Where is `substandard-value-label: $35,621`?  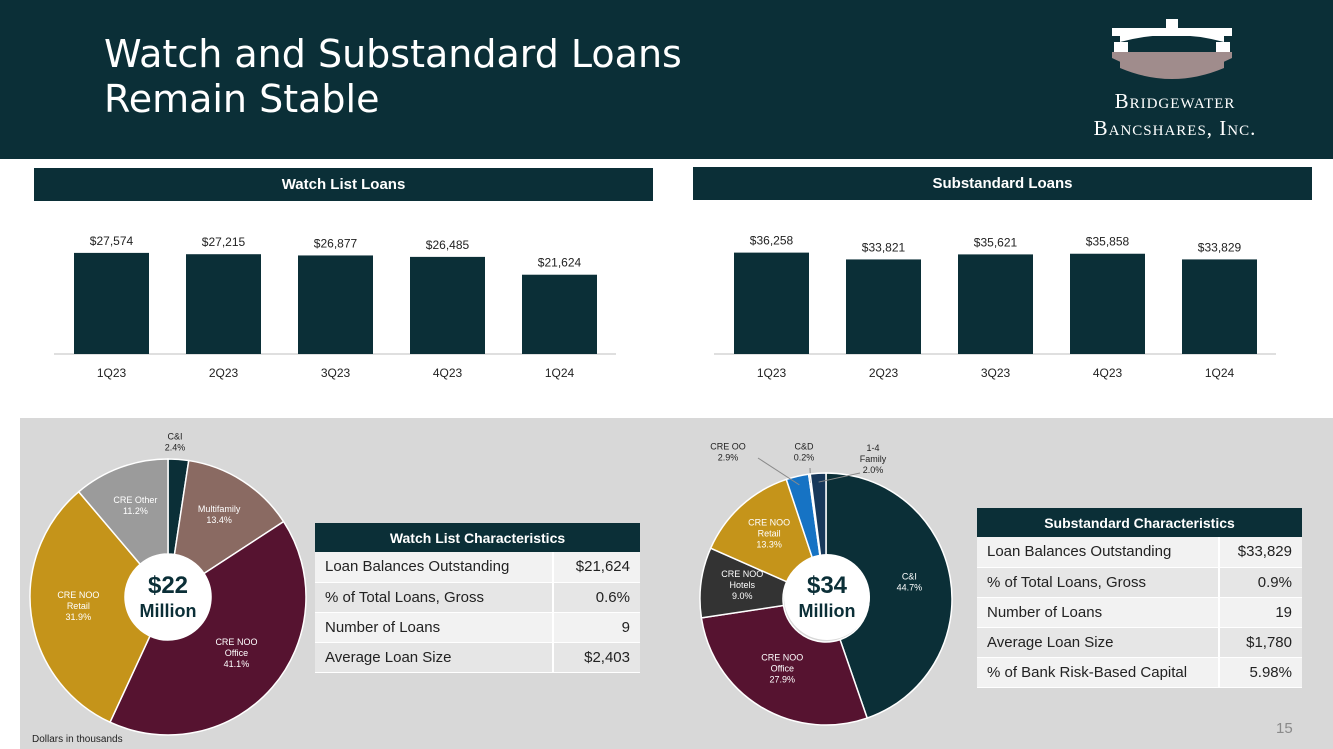
substandard-value-label: $35,621 is located at coordinates (996, 242).